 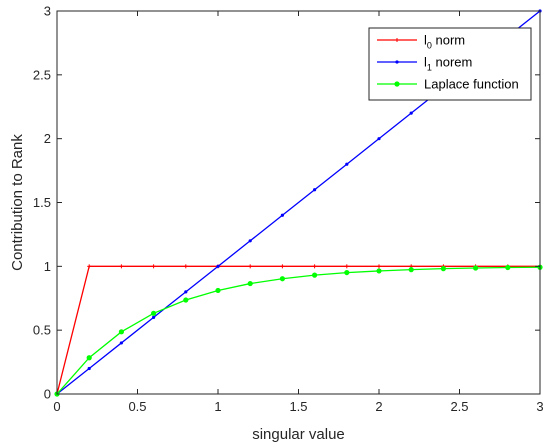 What do you see at coordinates (42, 74) in the screenshot?
I see `y-tick-label: 2.5` at bounding box center [42, 74].